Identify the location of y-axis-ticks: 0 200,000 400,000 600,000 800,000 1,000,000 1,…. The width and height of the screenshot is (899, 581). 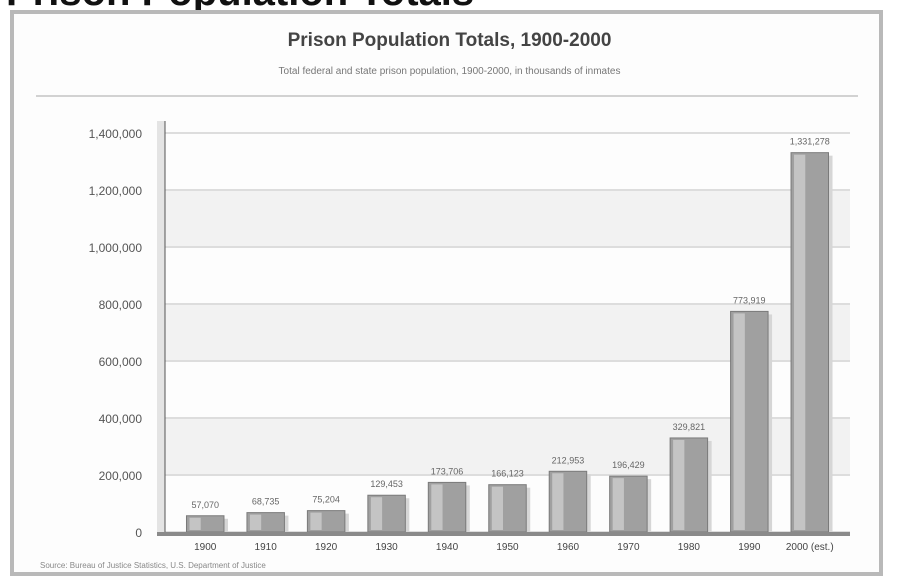
(116, 333).